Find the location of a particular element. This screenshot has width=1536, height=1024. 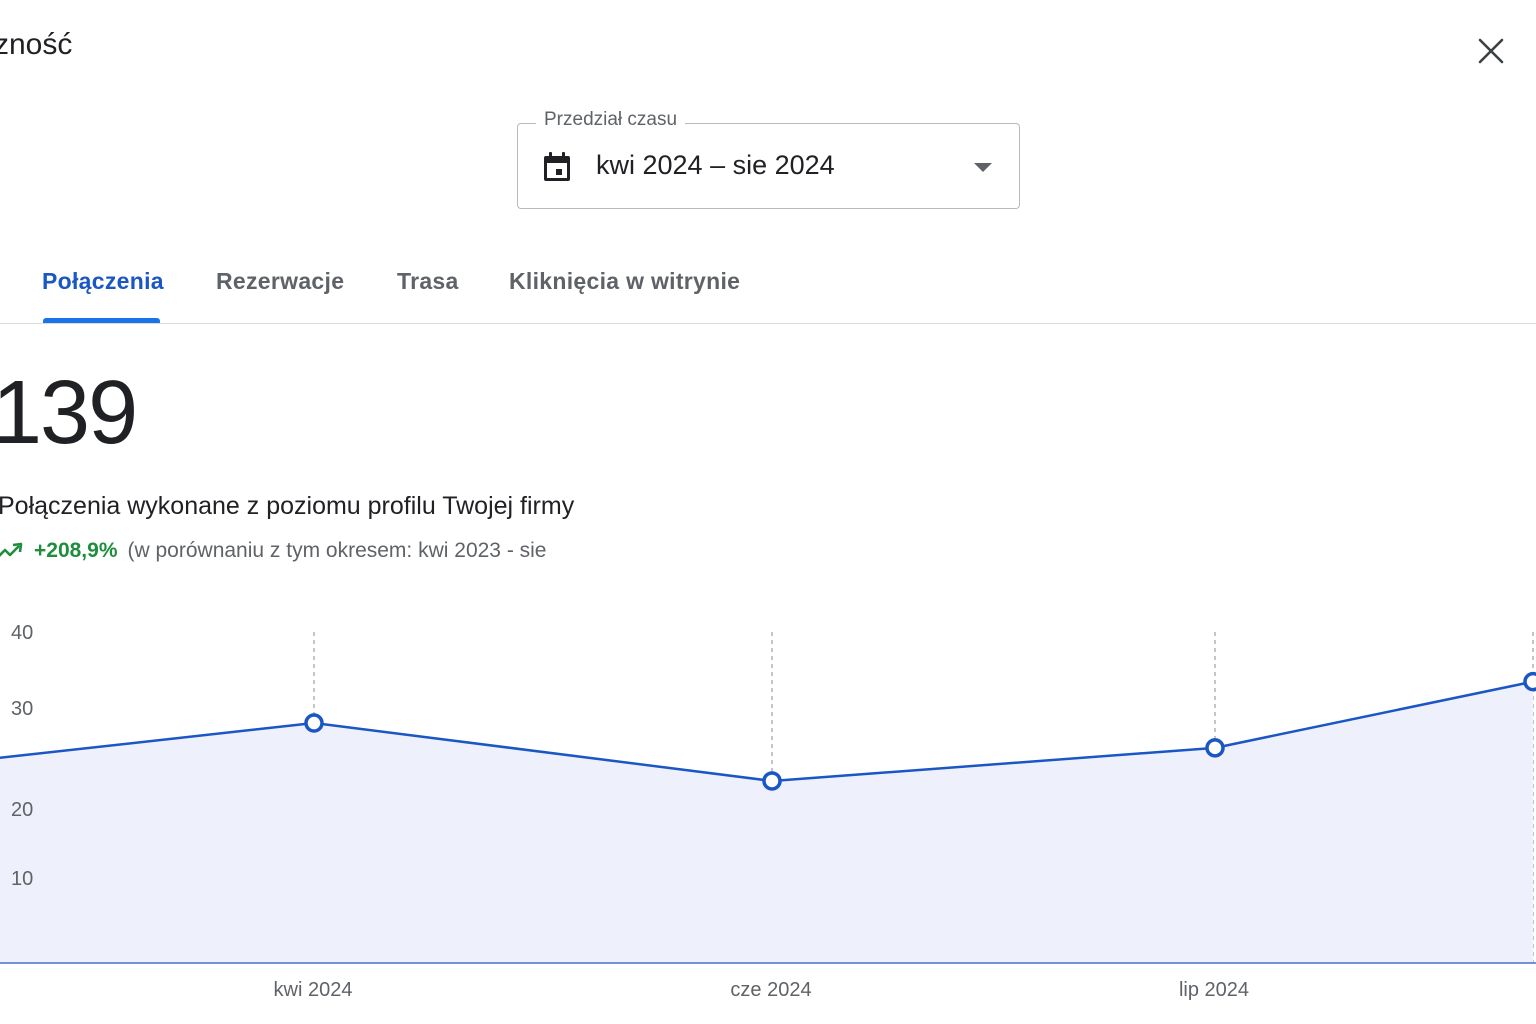

chart-x-tick-label: lip 2024 is located at coordinates (1214, 990).